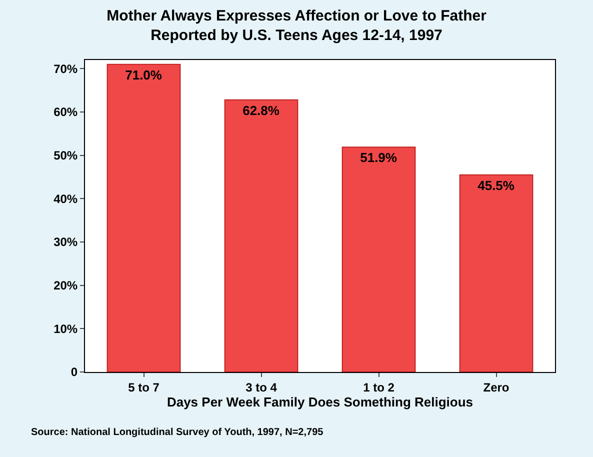  What do you see at coordinates (261, 110) in the screenshot?
I see `data-label: 62.8%` at bounding box center [261, 110].